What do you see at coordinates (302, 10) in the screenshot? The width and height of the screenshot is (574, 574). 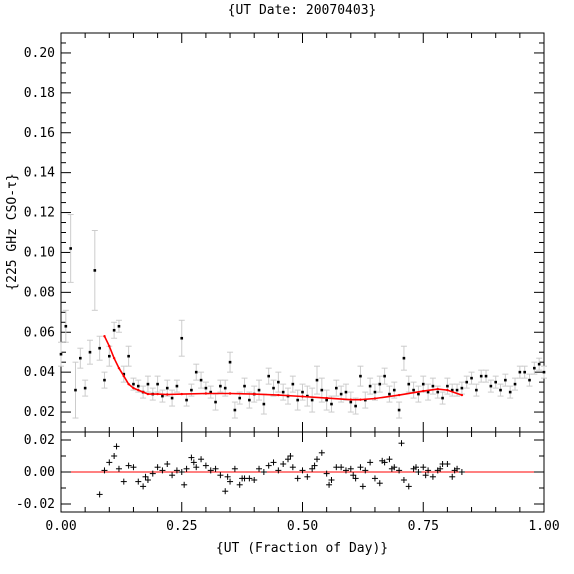 I see `chart-title: {UT Date: 20070403}` at bounding box center [302, 10].